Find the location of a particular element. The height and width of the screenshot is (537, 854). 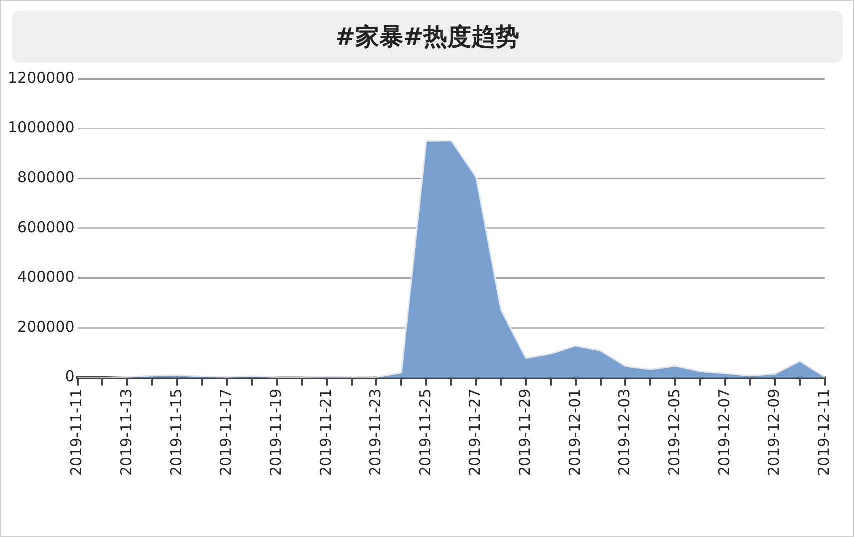

x-tick-label: 2019-12-11 is located at coordinates (823, 432).